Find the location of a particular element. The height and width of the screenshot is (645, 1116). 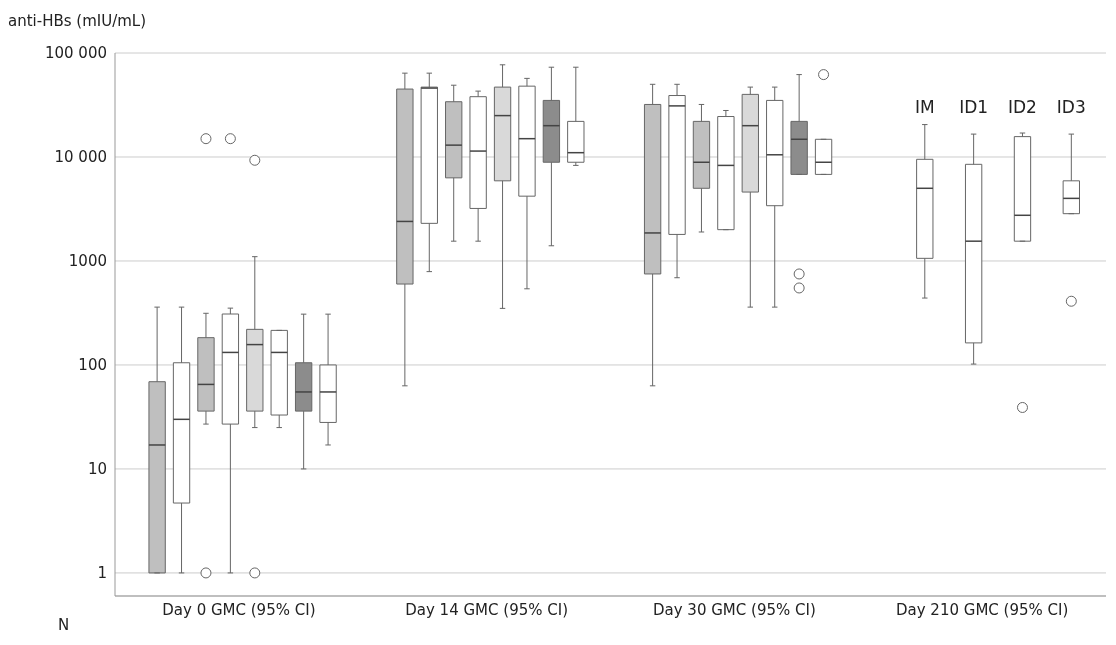

x-tick-label: Day 210 GMC (95% CI) is located at coordinates (982, 609).